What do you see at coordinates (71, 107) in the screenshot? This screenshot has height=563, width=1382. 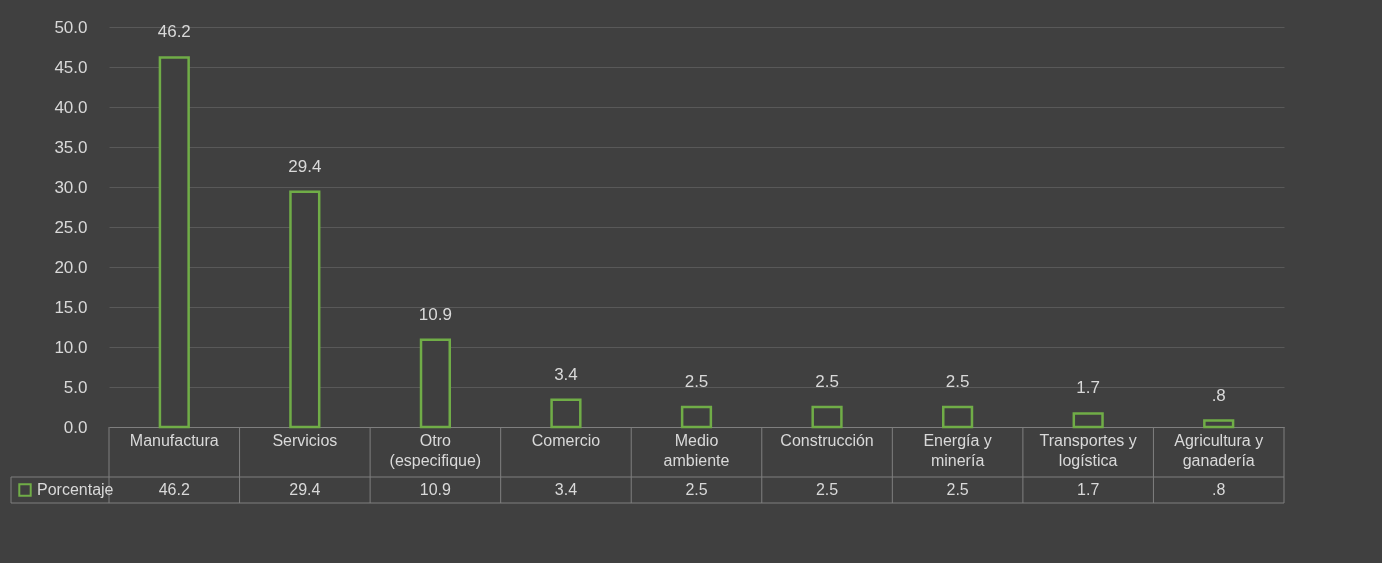 I see `y-tick-label: 40.0` at bounding box center [71, 107].